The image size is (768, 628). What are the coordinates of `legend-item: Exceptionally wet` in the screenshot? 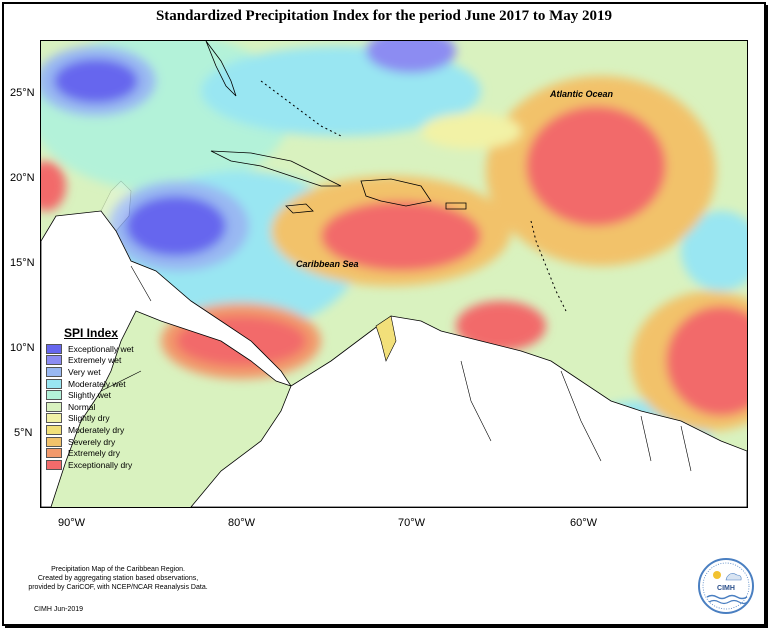 It's located at (111, 349).